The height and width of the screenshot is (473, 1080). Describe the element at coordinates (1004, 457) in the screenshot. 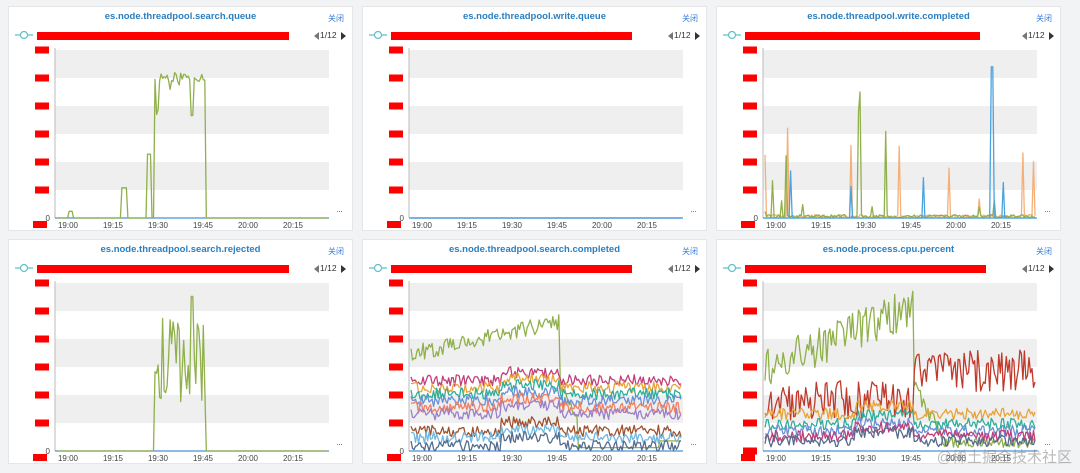

I see `watermark: @稀土掘金技术社区` at that location.